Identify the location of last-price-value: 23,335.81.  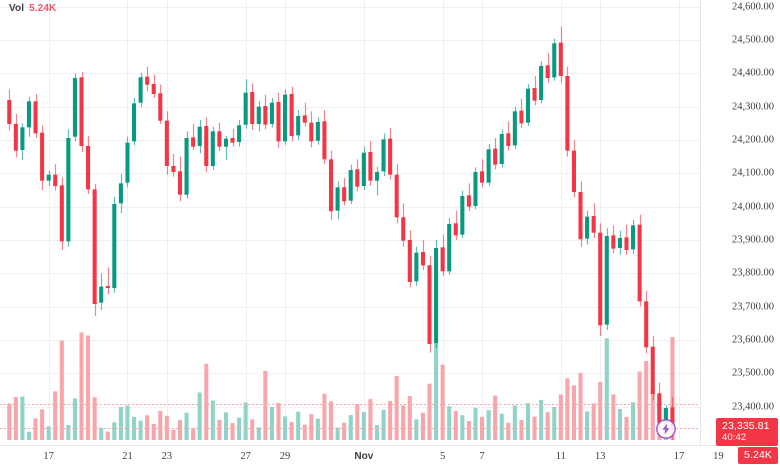
(746, 425).